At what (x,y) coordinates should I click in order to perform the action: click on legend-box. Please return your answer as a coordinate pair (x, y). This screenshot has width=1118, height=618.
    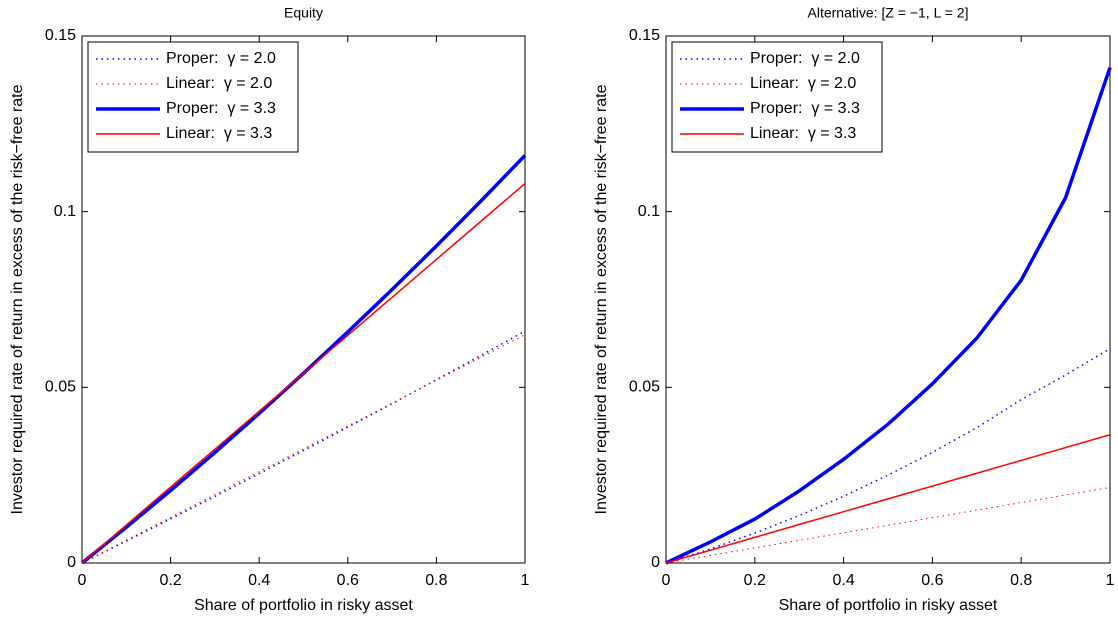
    Looking at the image, I should click on (193, 97).